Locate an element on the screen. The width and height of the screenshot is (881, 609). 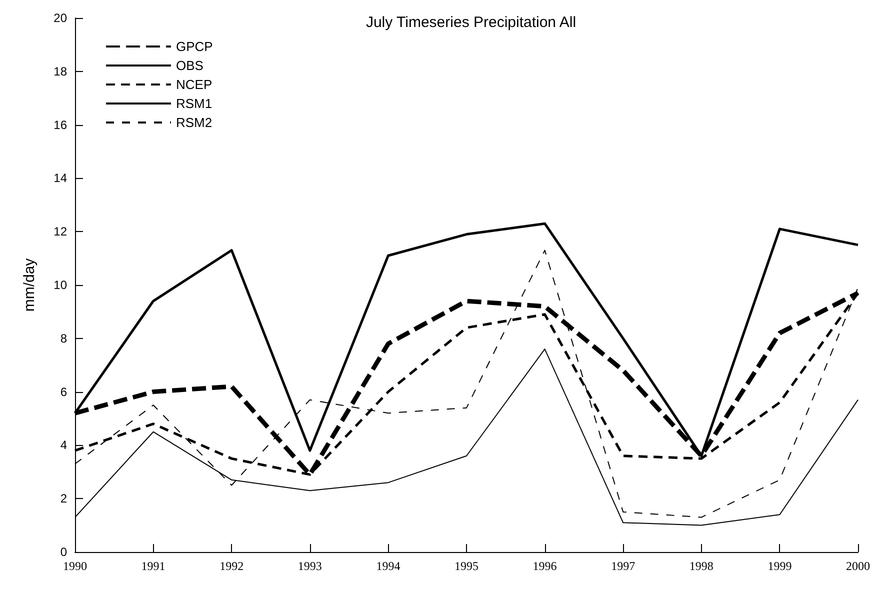
y-axis-title: mm/day is located at coordinates (29, 285).